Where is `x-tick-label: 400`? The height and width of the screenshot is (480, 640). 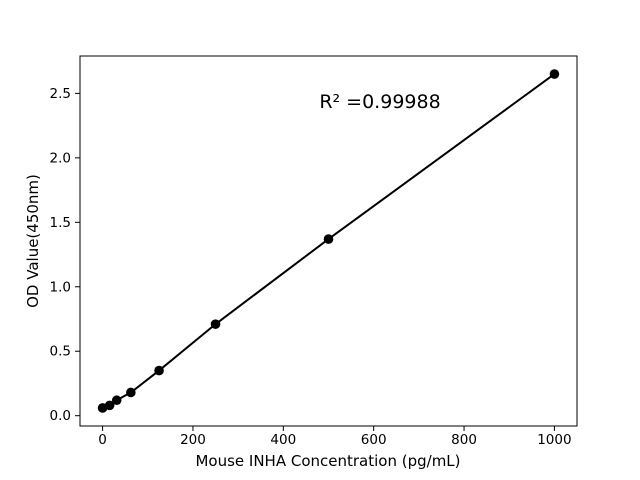
x-tick-label: 400 is located at coordinates (283, 440).